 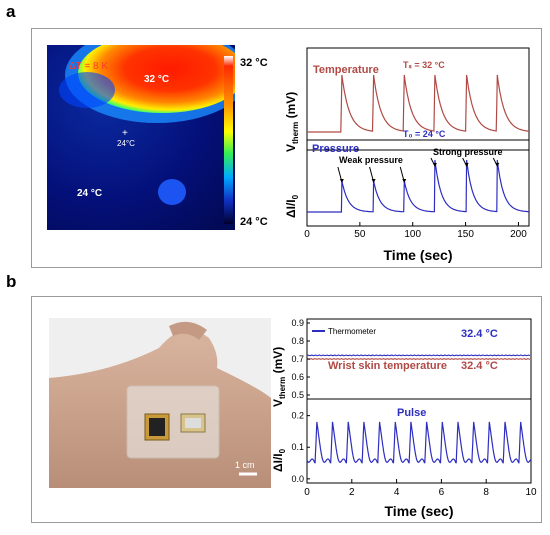 What do you see at coordinates (387, 366) in the screenshot?
I see `b-temp-caption: Wrist skin temperature` at bounding box center [387, 366].